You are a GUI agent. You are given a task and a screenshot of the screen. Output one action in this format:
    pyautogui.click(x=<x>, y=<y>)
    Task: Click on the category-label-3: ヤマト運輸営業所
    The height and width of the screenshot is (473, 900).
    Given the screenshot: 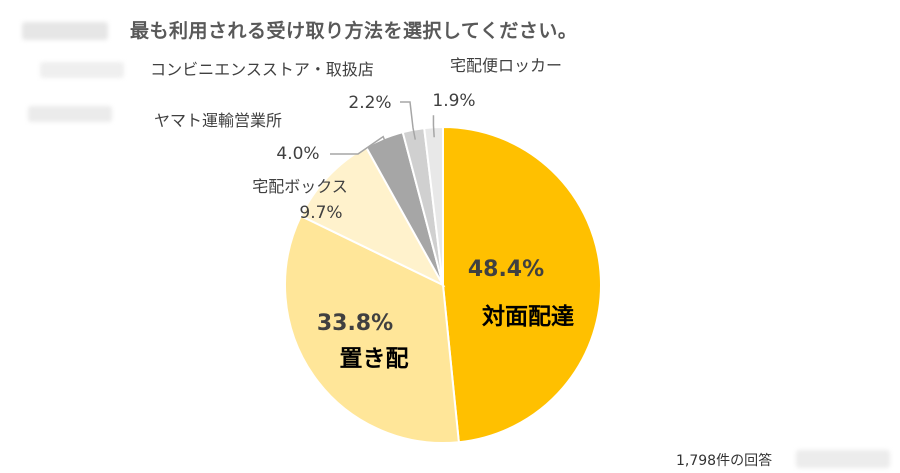 What is the action you would take?
    pyautogui.click(x=218, y=120)
    